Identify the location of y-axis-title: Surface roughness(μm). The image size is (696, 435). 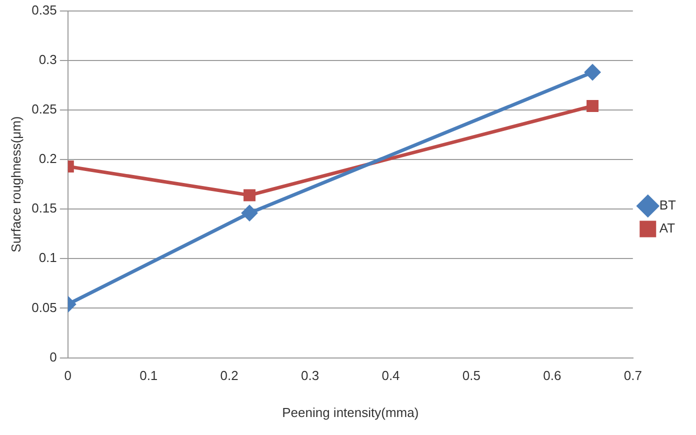
(16, 184).